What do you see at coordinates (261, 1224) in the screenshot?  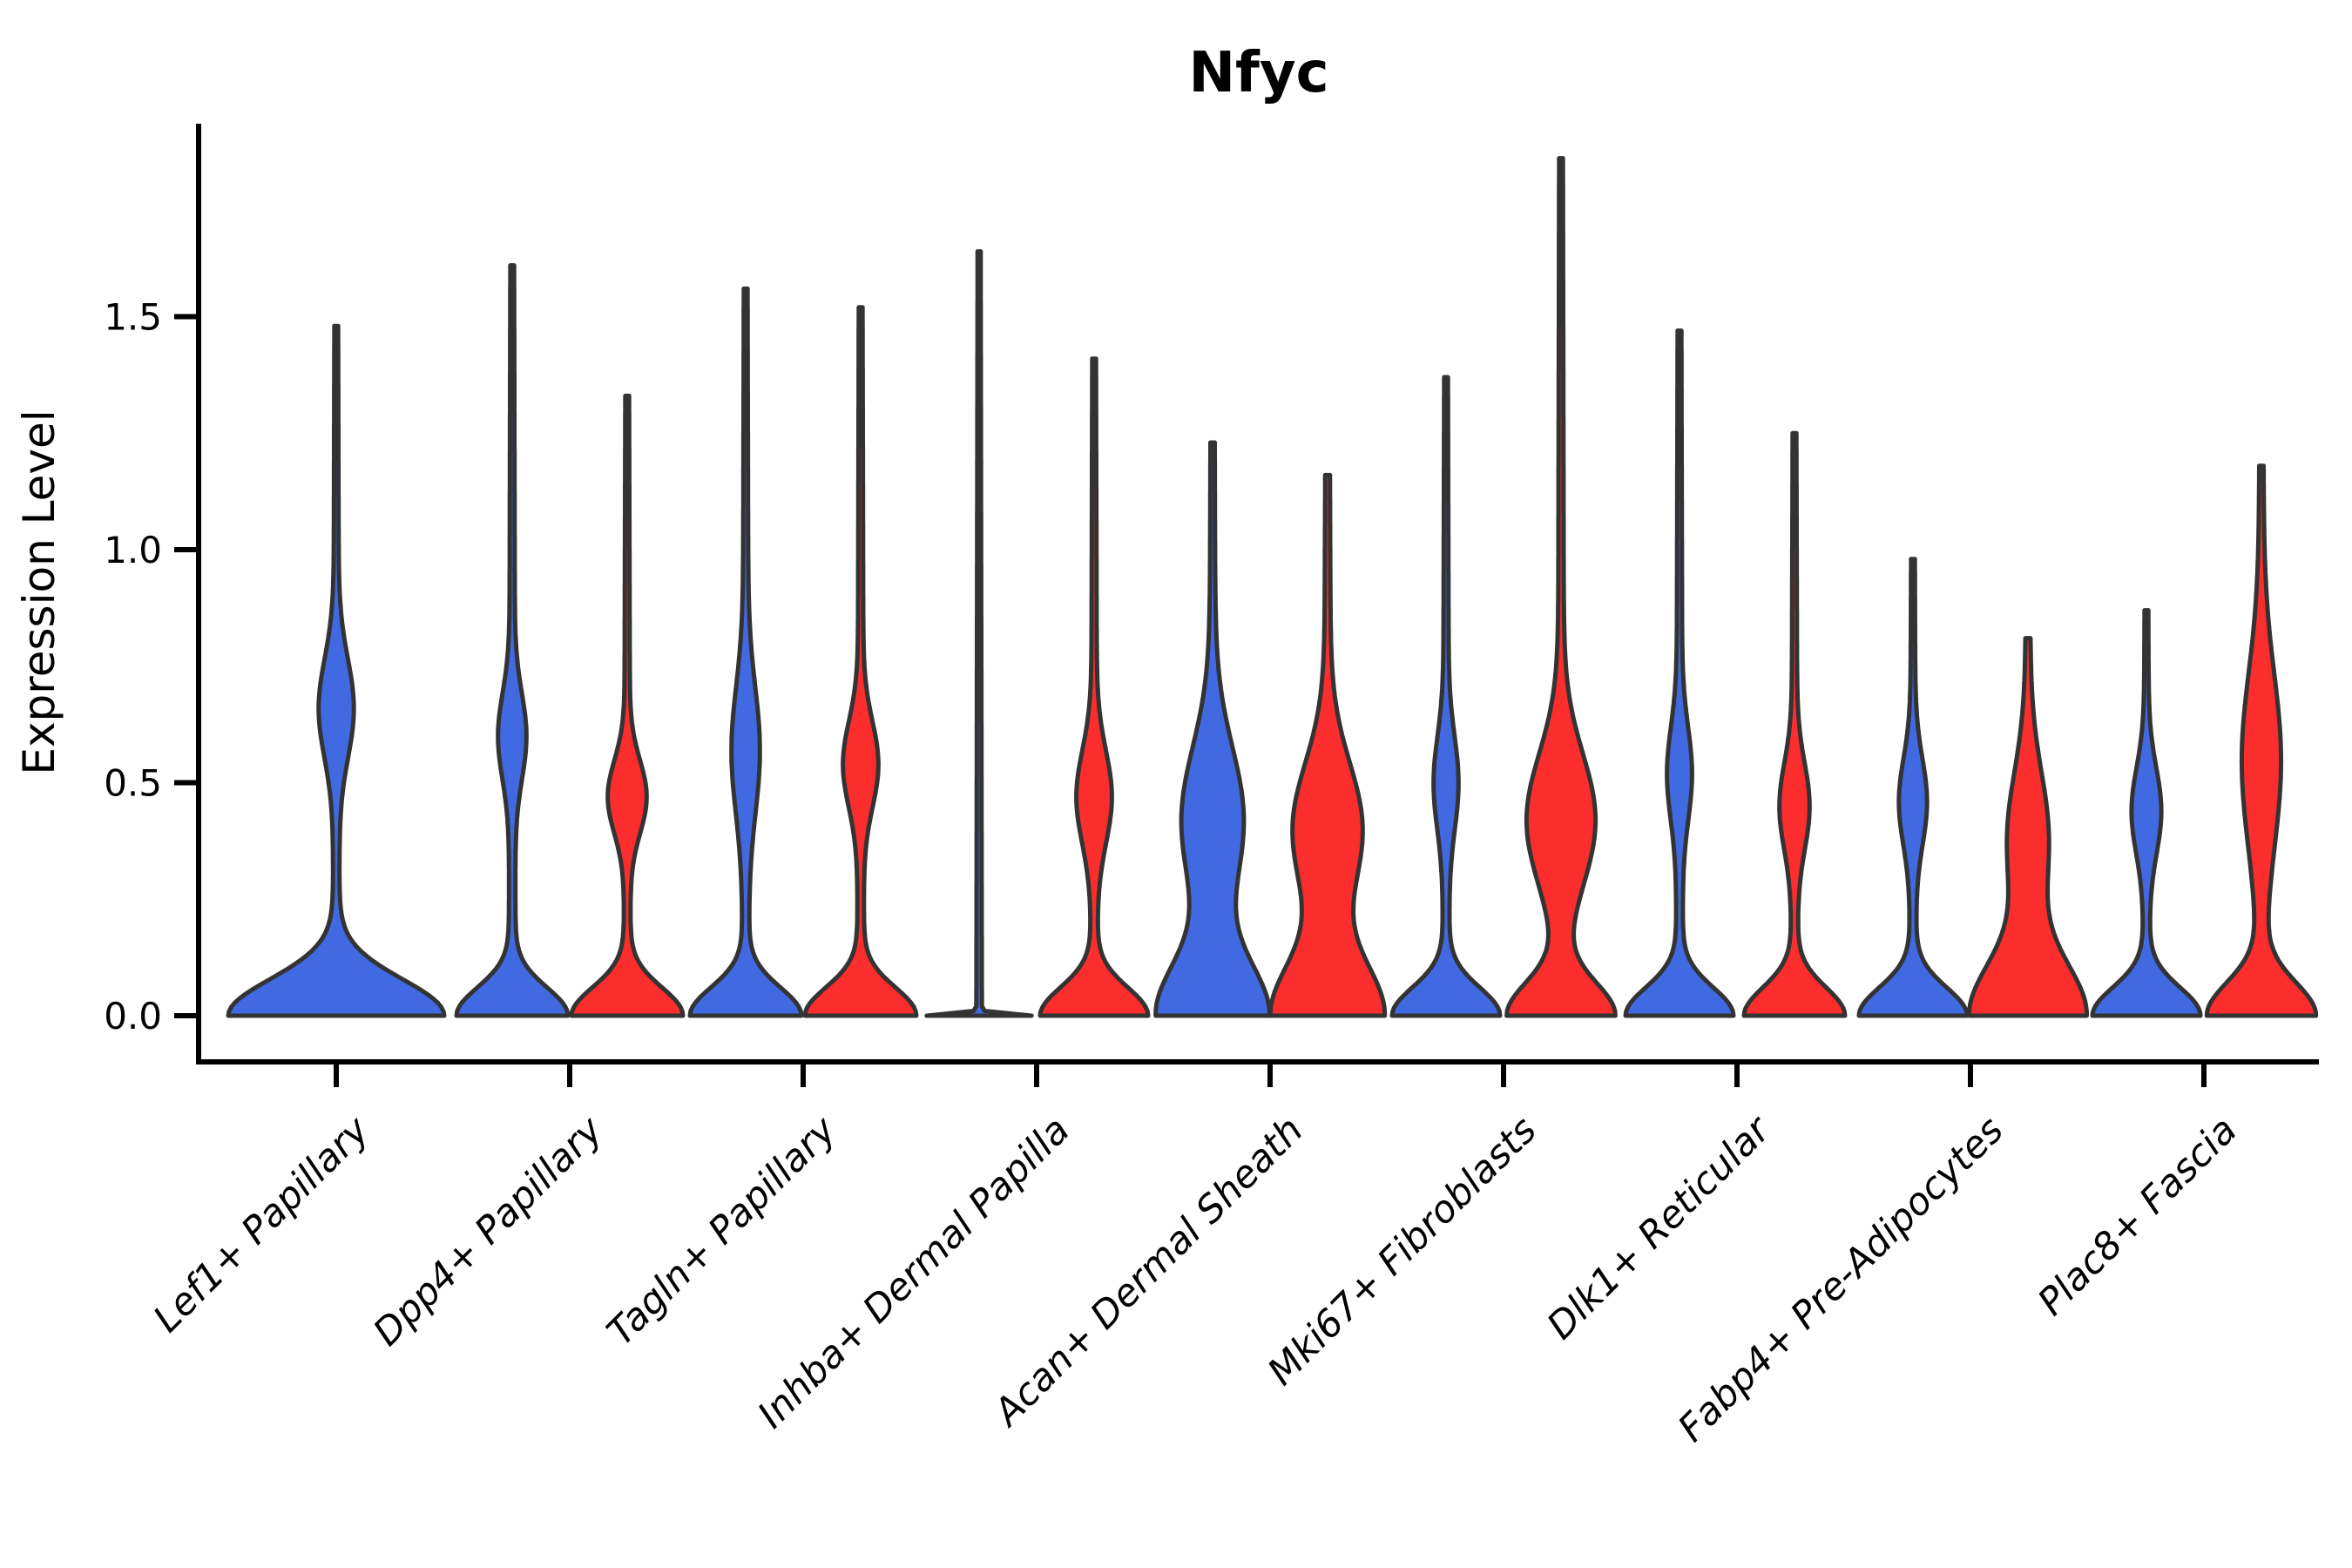 I see `x-tick-label-lef1-papillary: Lef1+ Papillary` at bounding box center [261, 1224].